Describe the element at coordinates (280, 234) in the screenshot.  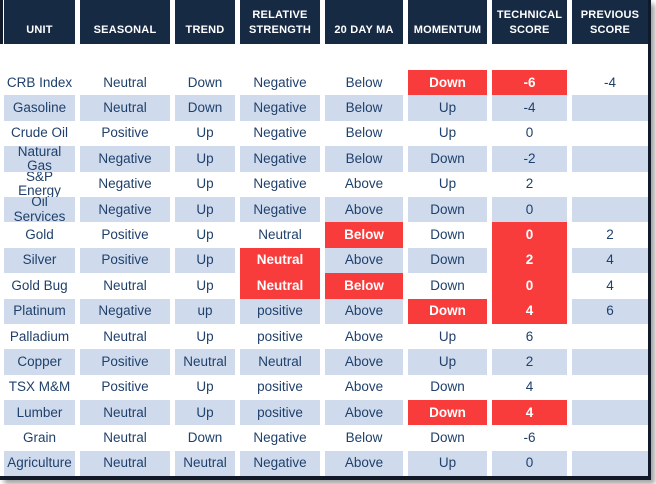
I see `cell-rs: Neutral` at that location.